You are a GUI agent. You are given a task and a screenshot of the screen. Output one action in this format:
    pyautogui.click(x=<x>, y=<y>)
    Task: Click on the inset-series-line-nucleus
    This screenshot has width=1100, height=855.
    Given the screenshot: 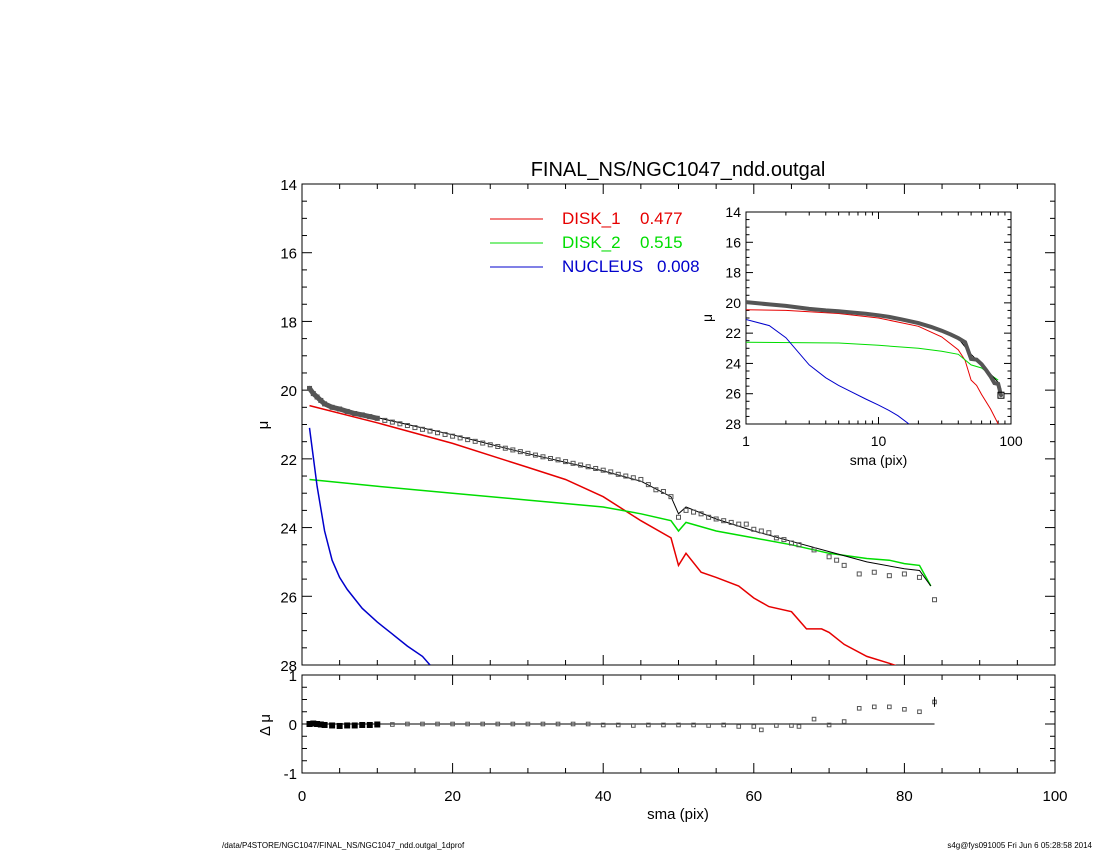 What is the action you would take?
    pyautogui.click(x=828, y=371)
    